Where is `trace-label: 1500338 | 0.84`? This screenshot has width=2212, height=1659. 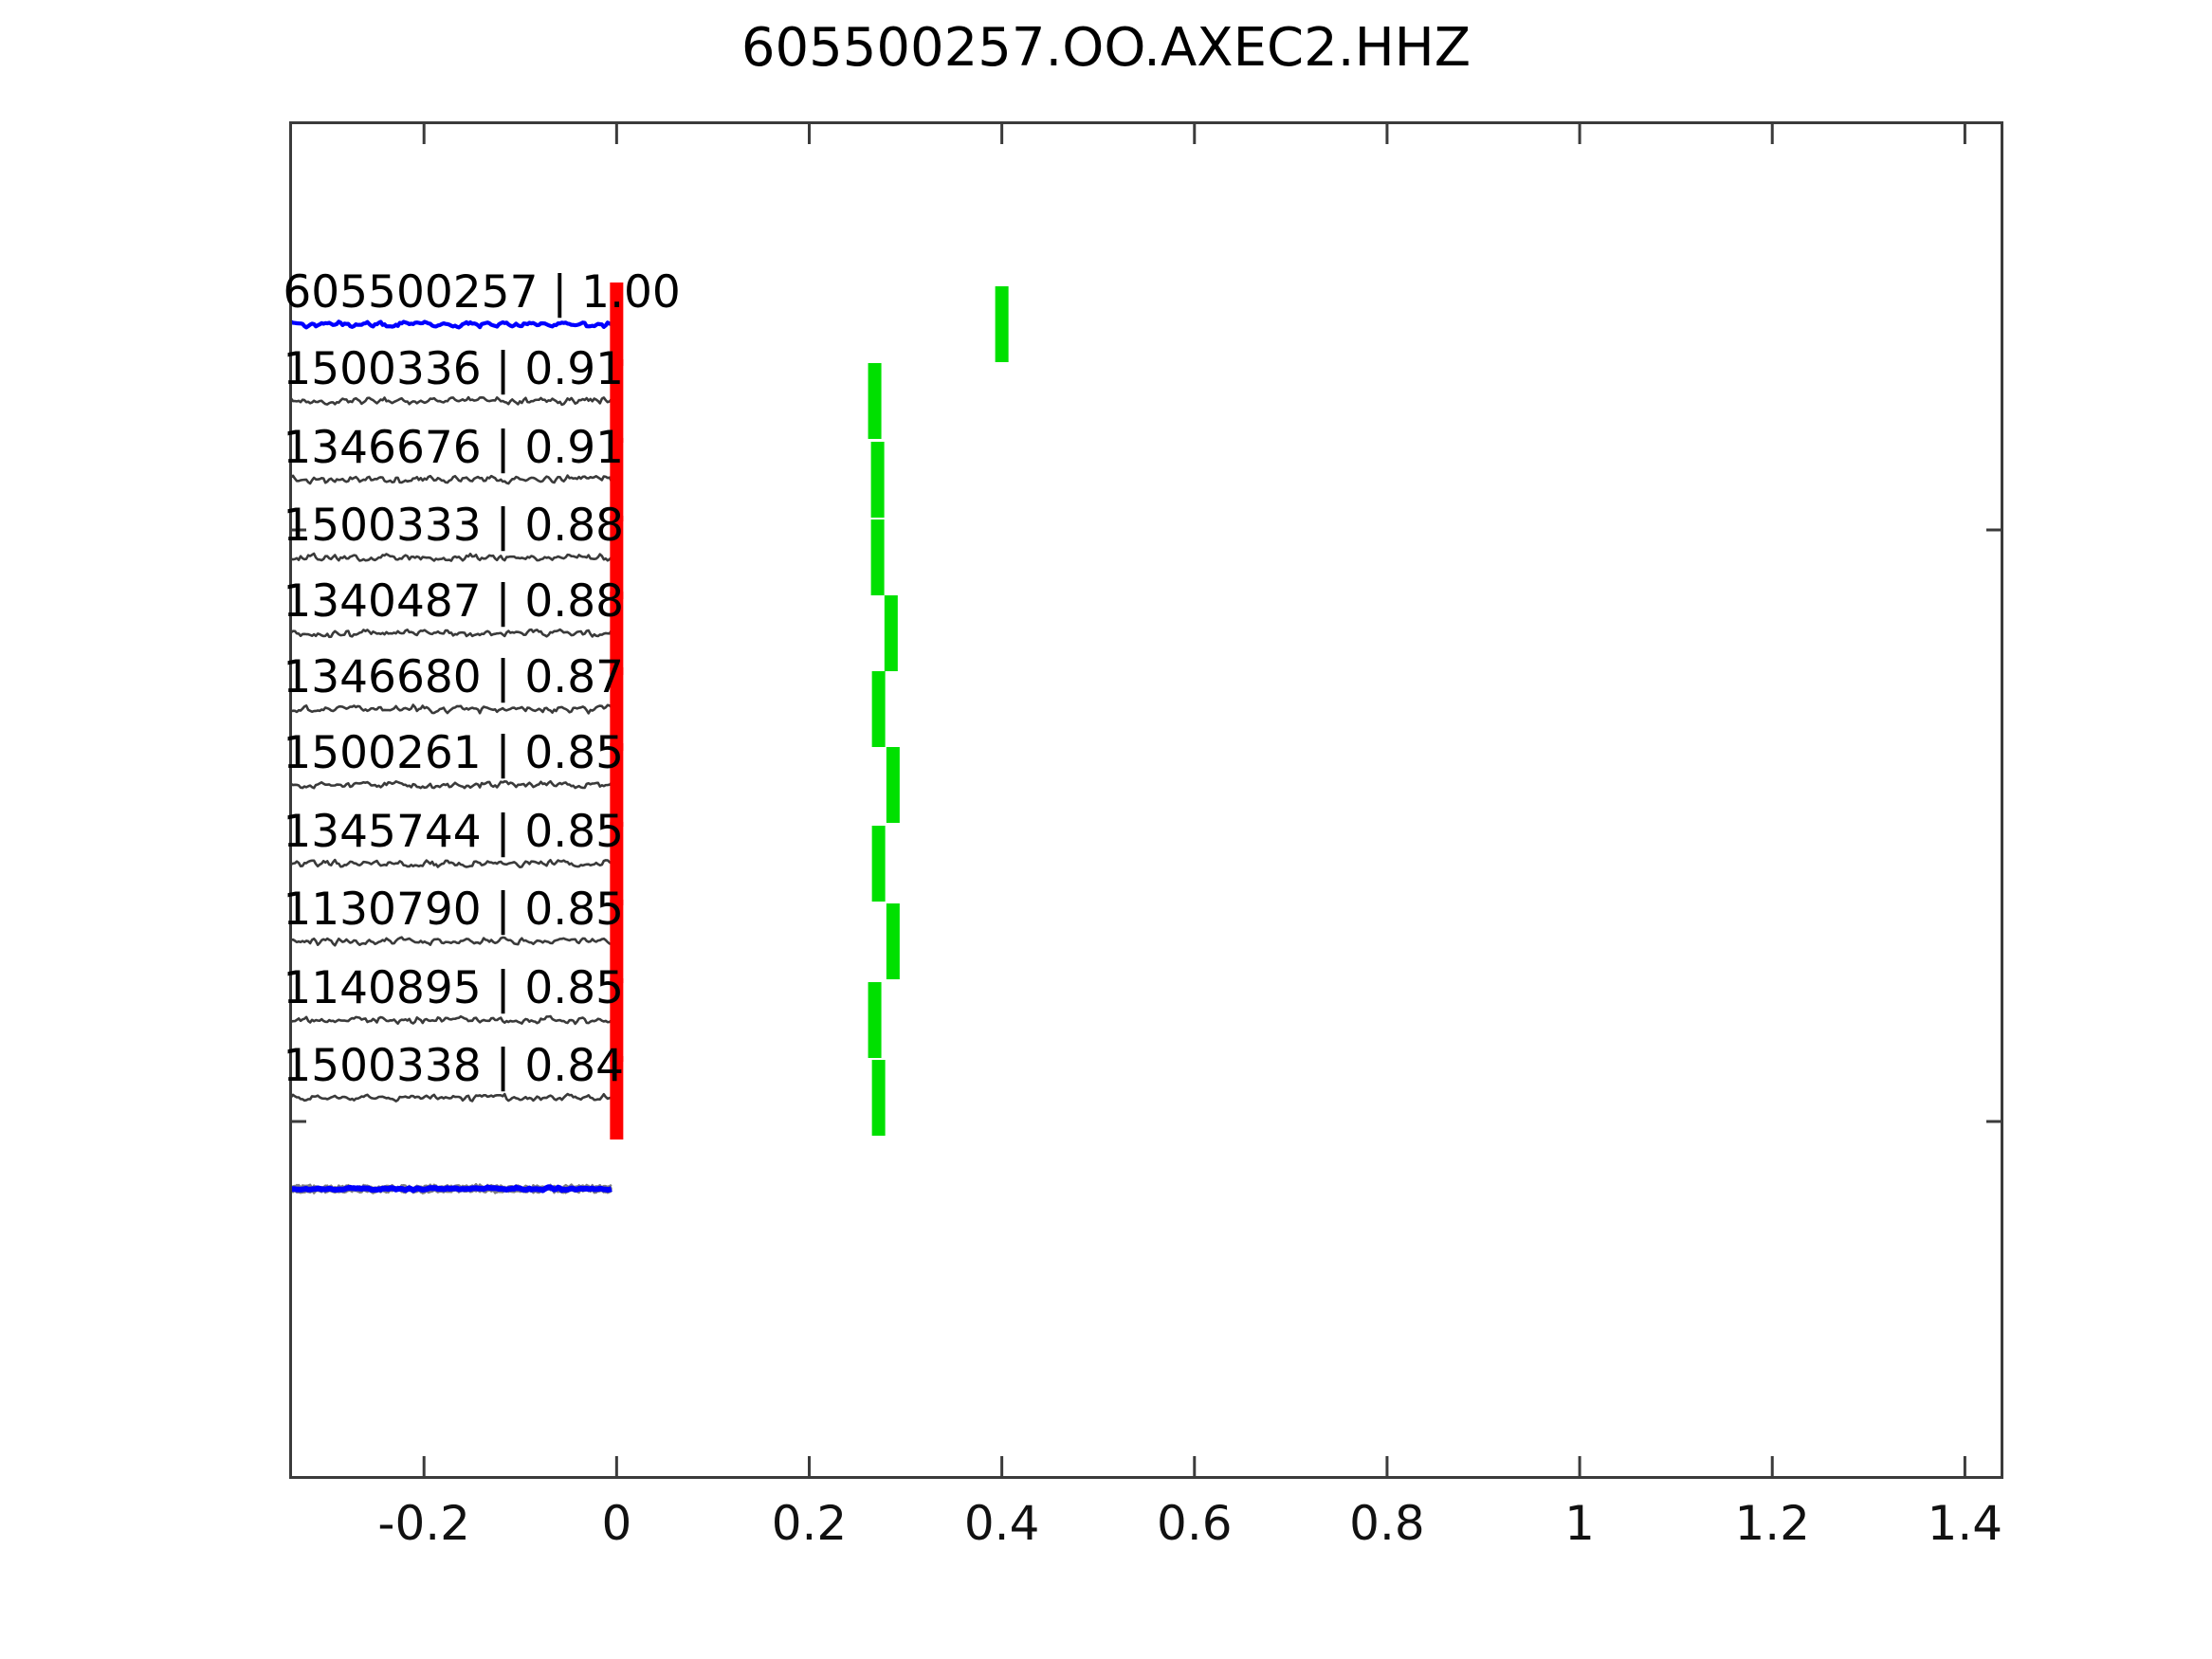 trace-label: 1500338 | 0.84 is located at coordinates (454, 1066).